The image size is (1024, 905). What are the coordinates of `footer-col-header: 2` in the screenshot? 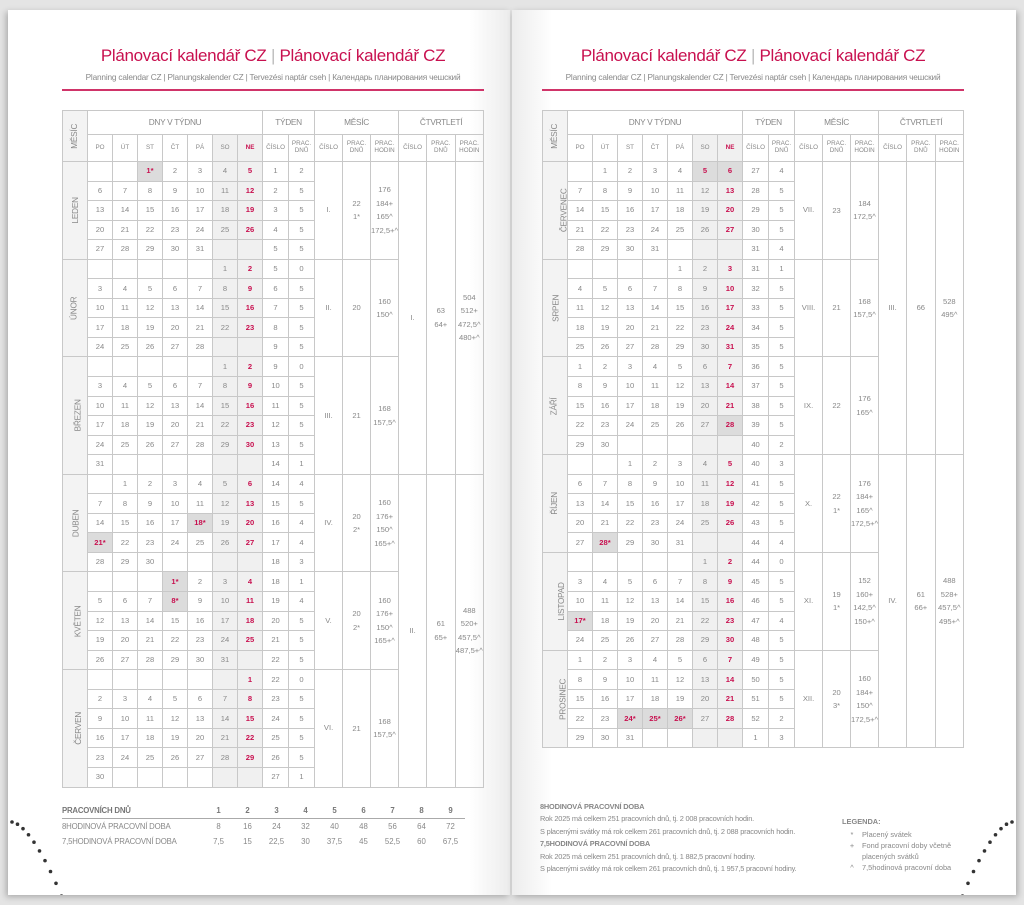 It's located at (247, 811).